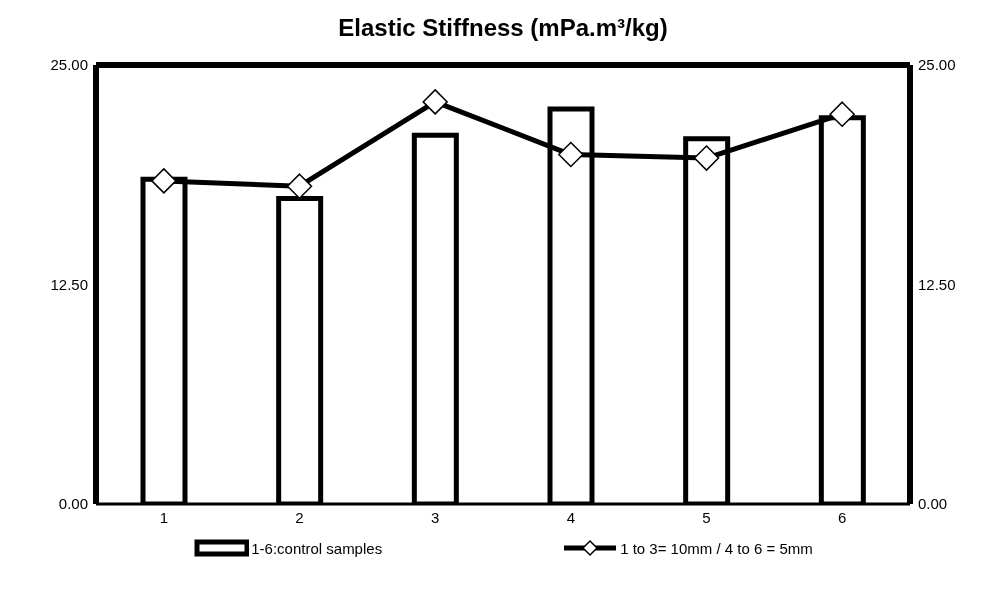  What do you see at coordinates (503, 28) in the screenshot?
I see `chart-title: Elastic Stiffness (mPa.m³/kg)` at bounding box center [503, 28].